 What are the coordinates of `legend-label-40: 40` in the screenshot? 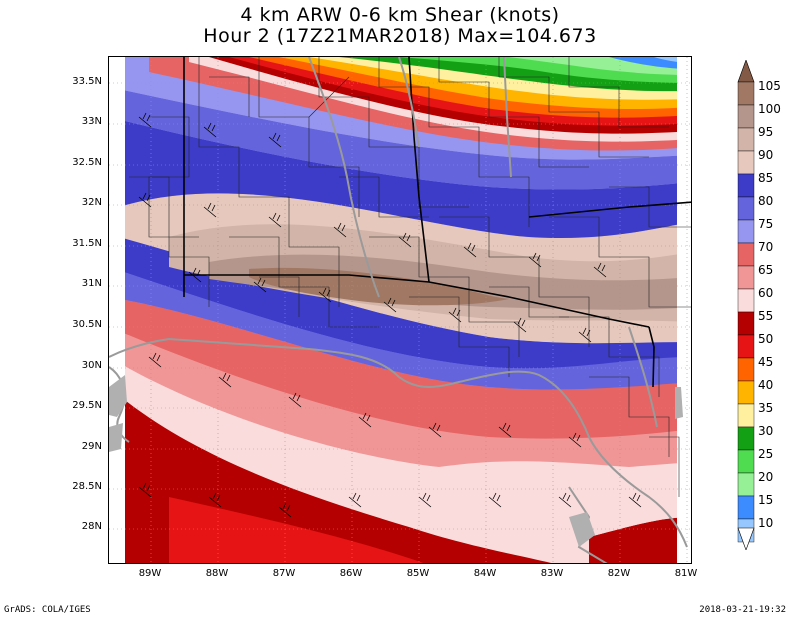 It's located at (766, 385).